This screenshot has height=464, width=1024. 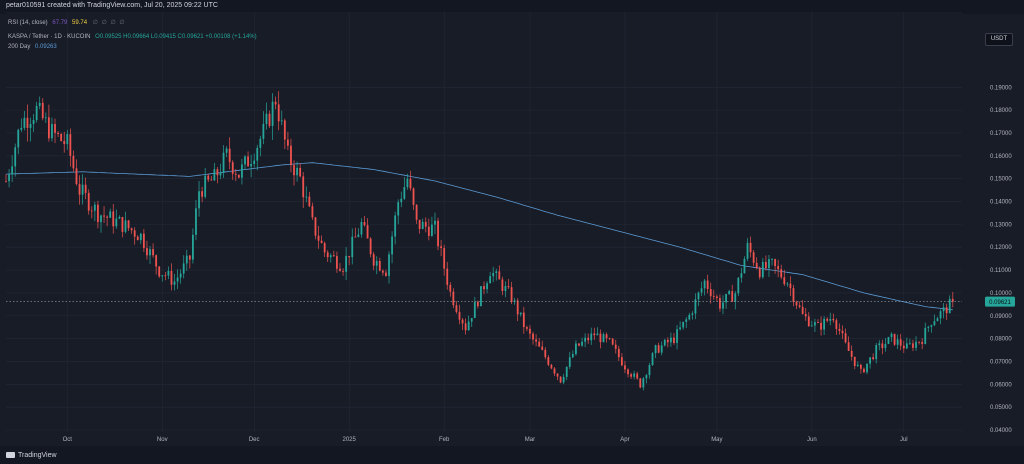 I want to click on rsi-label: RSI (14, close), so click(x=28, y=23).